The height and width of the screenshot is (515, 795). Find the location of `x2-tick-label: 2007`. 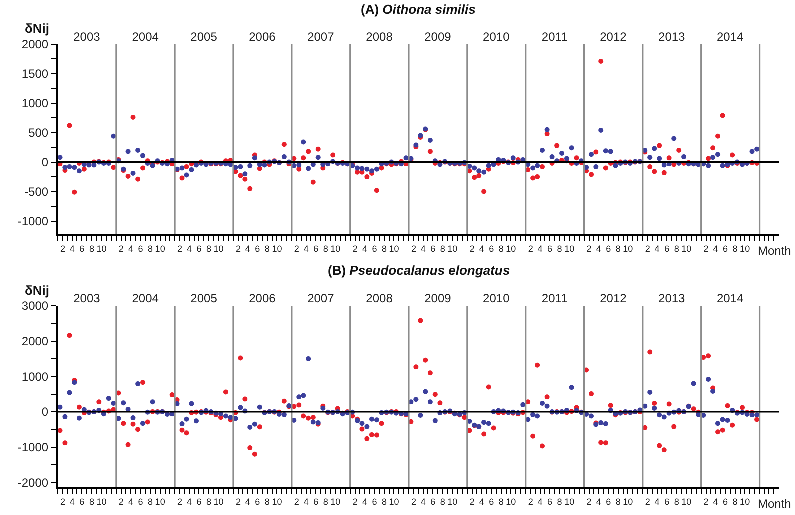

x2-tick-label: 2007 is located at coordinates (321, 37).